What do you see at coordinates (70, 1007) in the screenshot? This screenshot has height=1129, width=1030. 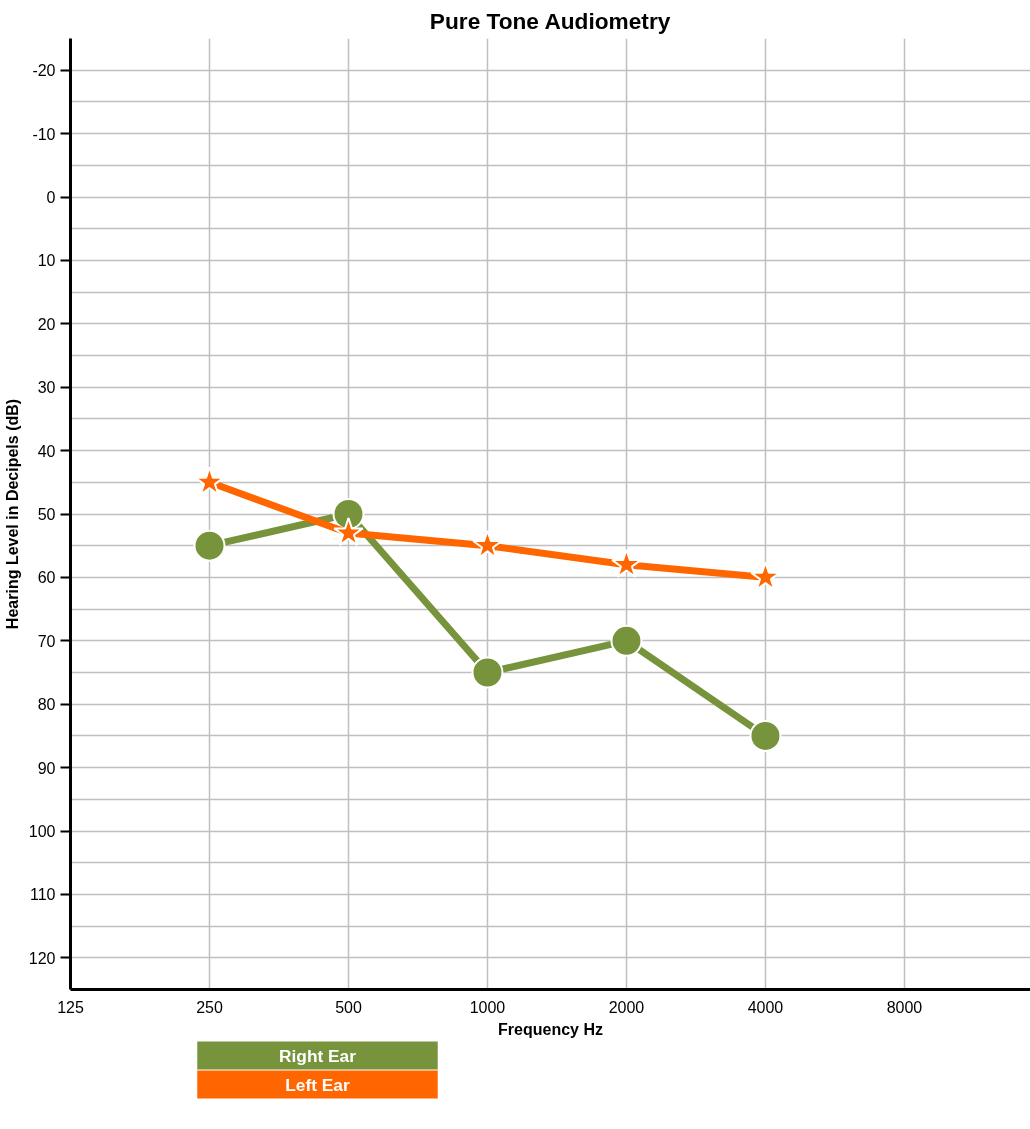 I see `x-tick-label: 125` at bounding box center [70, 1007].